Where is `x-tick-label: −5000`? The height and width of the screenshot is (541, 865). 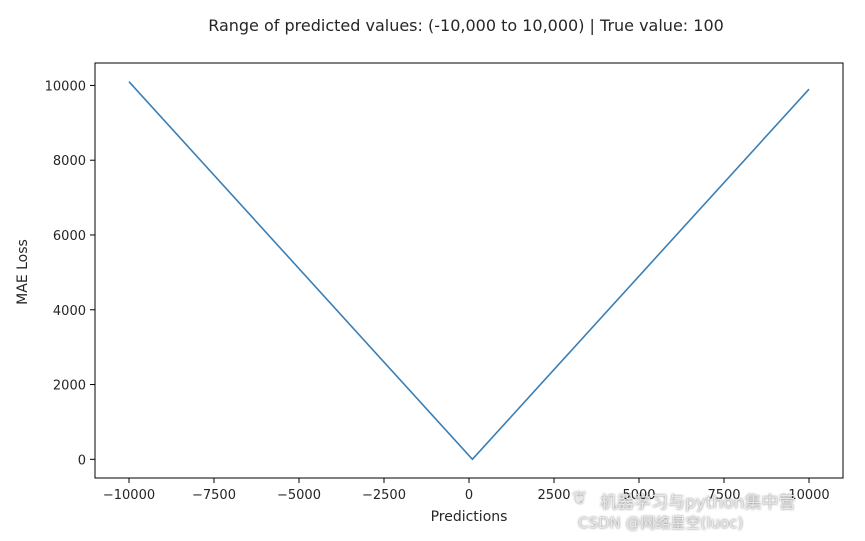
x-tick-label: −5000 is located at coordinates (299, 495).